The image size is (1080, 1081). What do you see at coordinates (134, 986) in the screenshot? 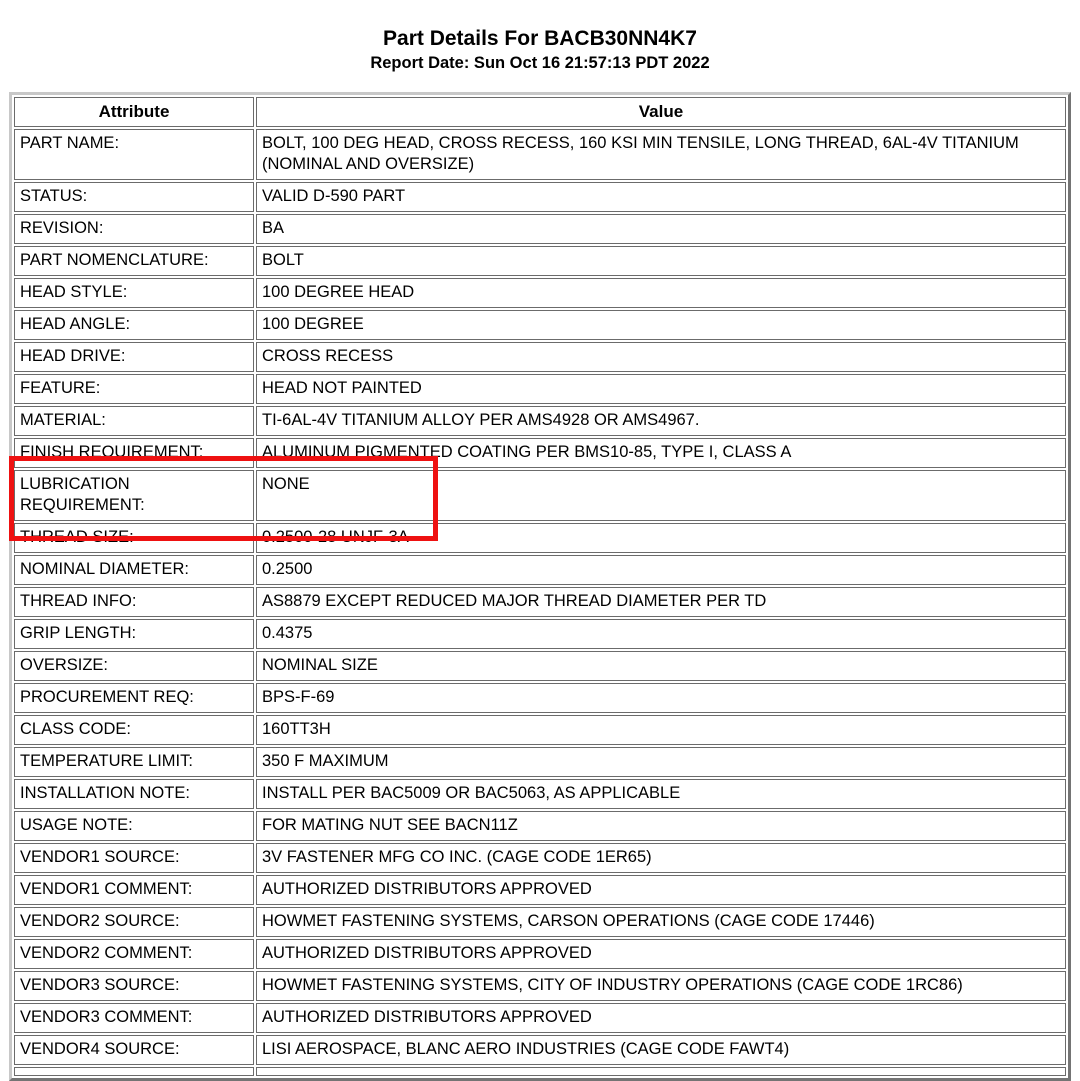
I see `attribute-cell: VENDOR3 SOURCE:` at bounding box center [134, 986].